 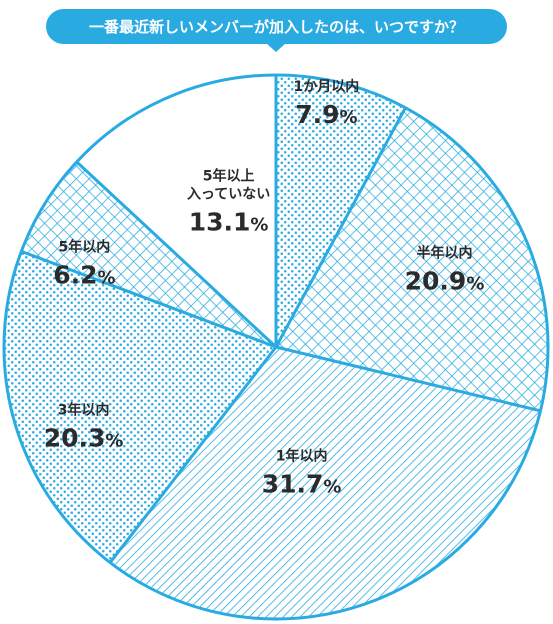 I want to click on slice-percent-label: 7.9%, so click(x=326, y=114).